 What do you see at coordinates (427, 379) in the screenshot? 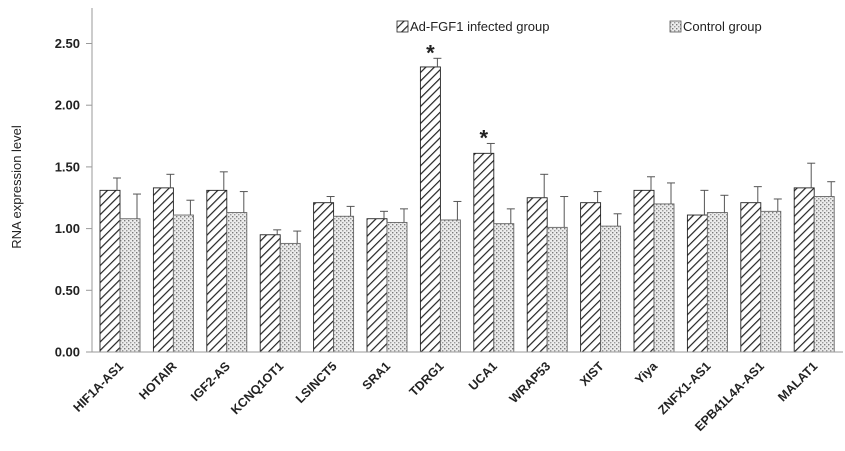
I see `x-tick-label-tdrg1: TDRG1` at bounding box center [427, 379].